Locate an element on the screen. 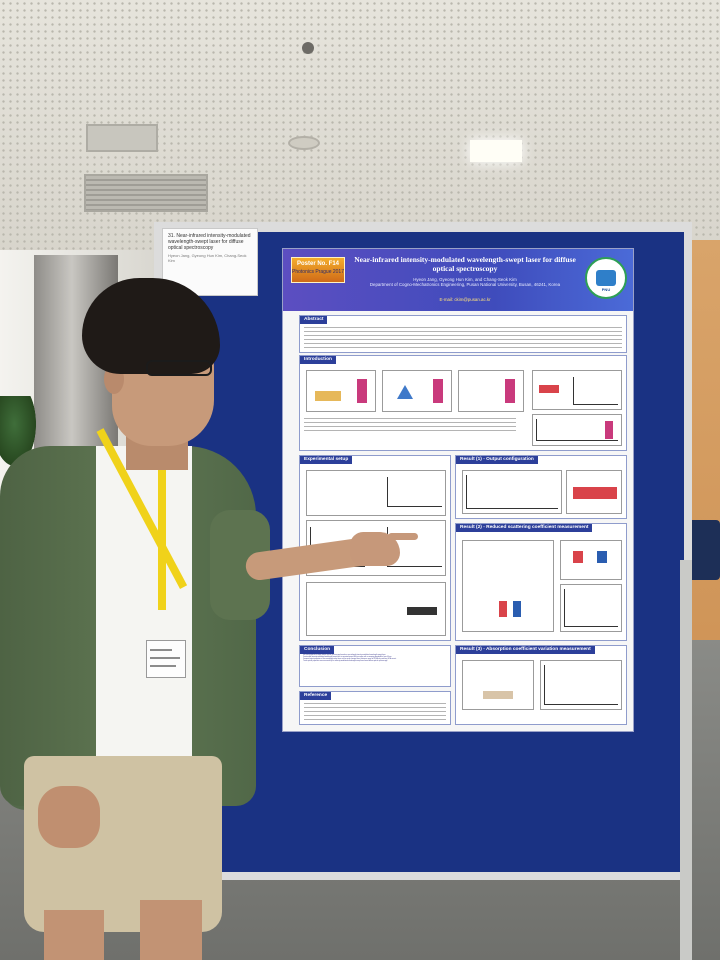 The height and width of the screenshot is (960, 720). result1-output-chart is located at coordinates (594, 492).